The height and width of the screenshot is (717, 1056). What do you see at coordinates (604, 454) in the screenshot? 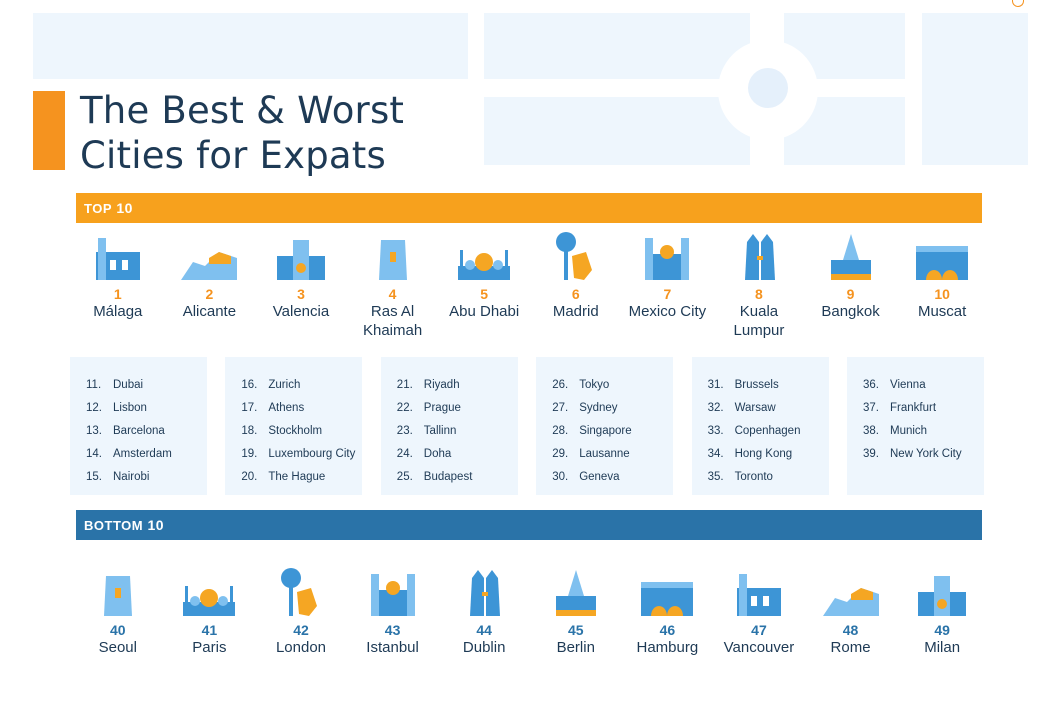
I see `rank-city: Lausanne` at bounding box center [604, 454].